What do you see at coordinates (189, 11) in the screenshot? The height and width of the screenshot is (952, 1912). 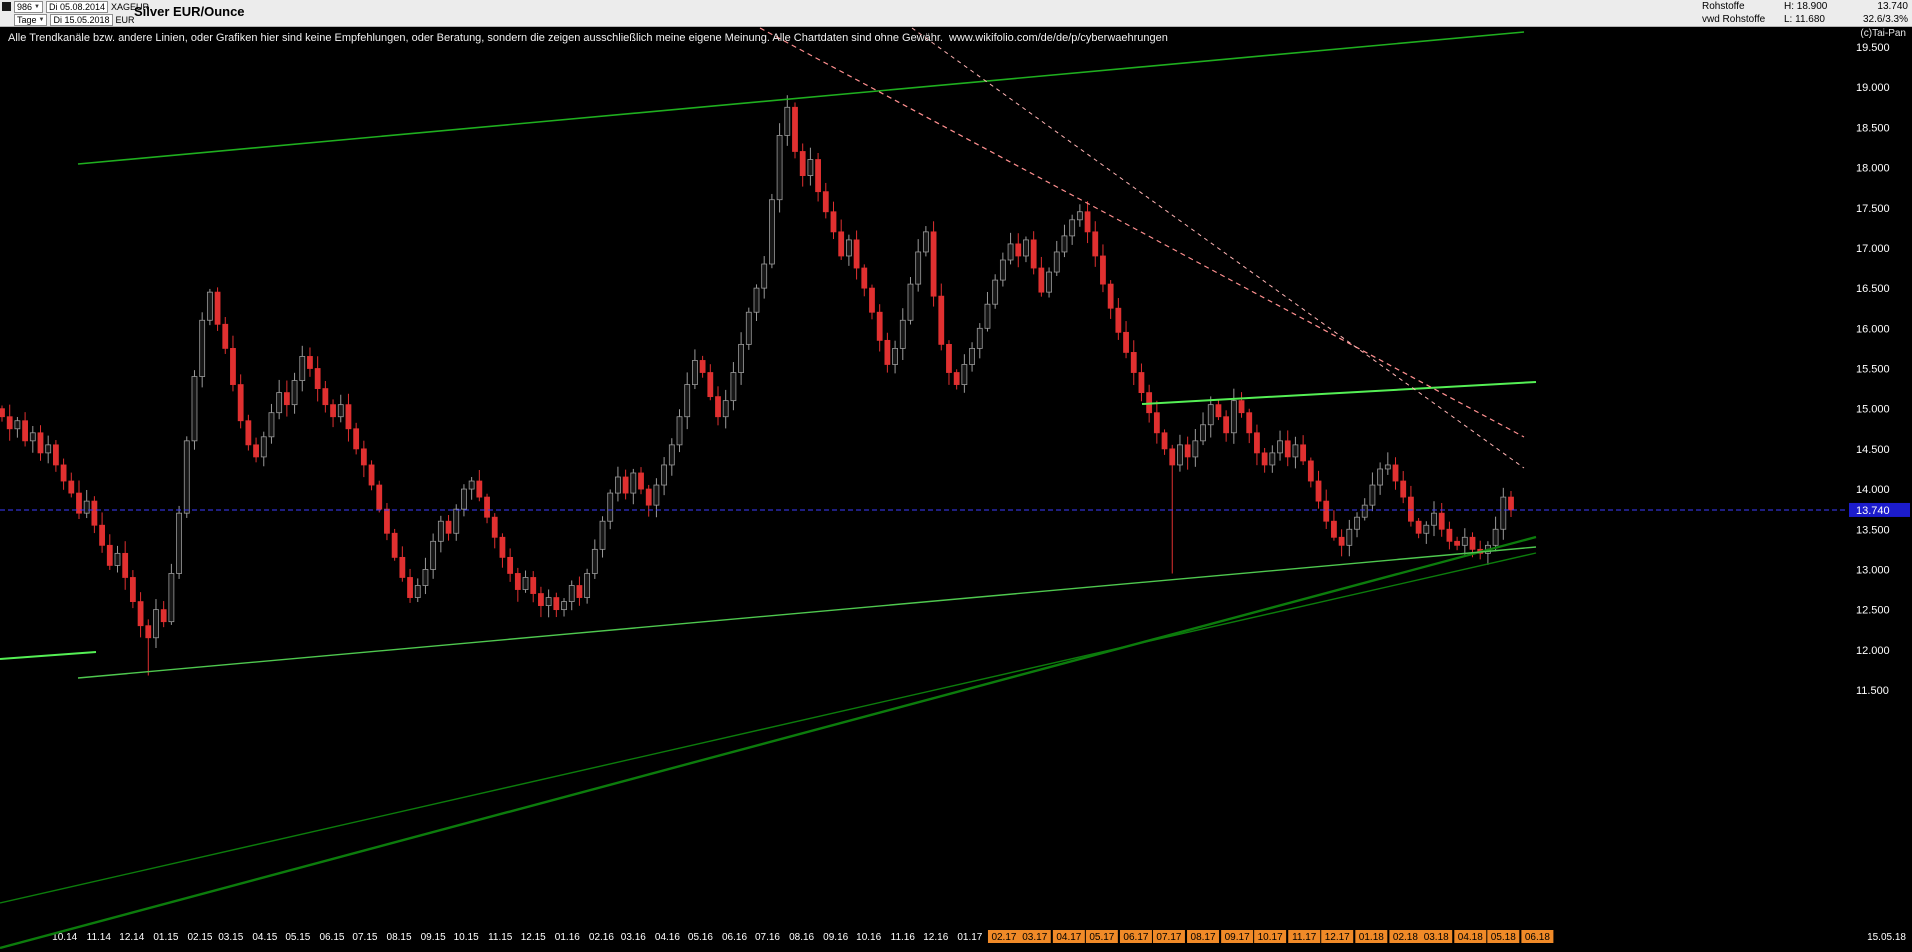 I see `chart-title: Silver EUR/Ounce` at bounding box center [189, 11].